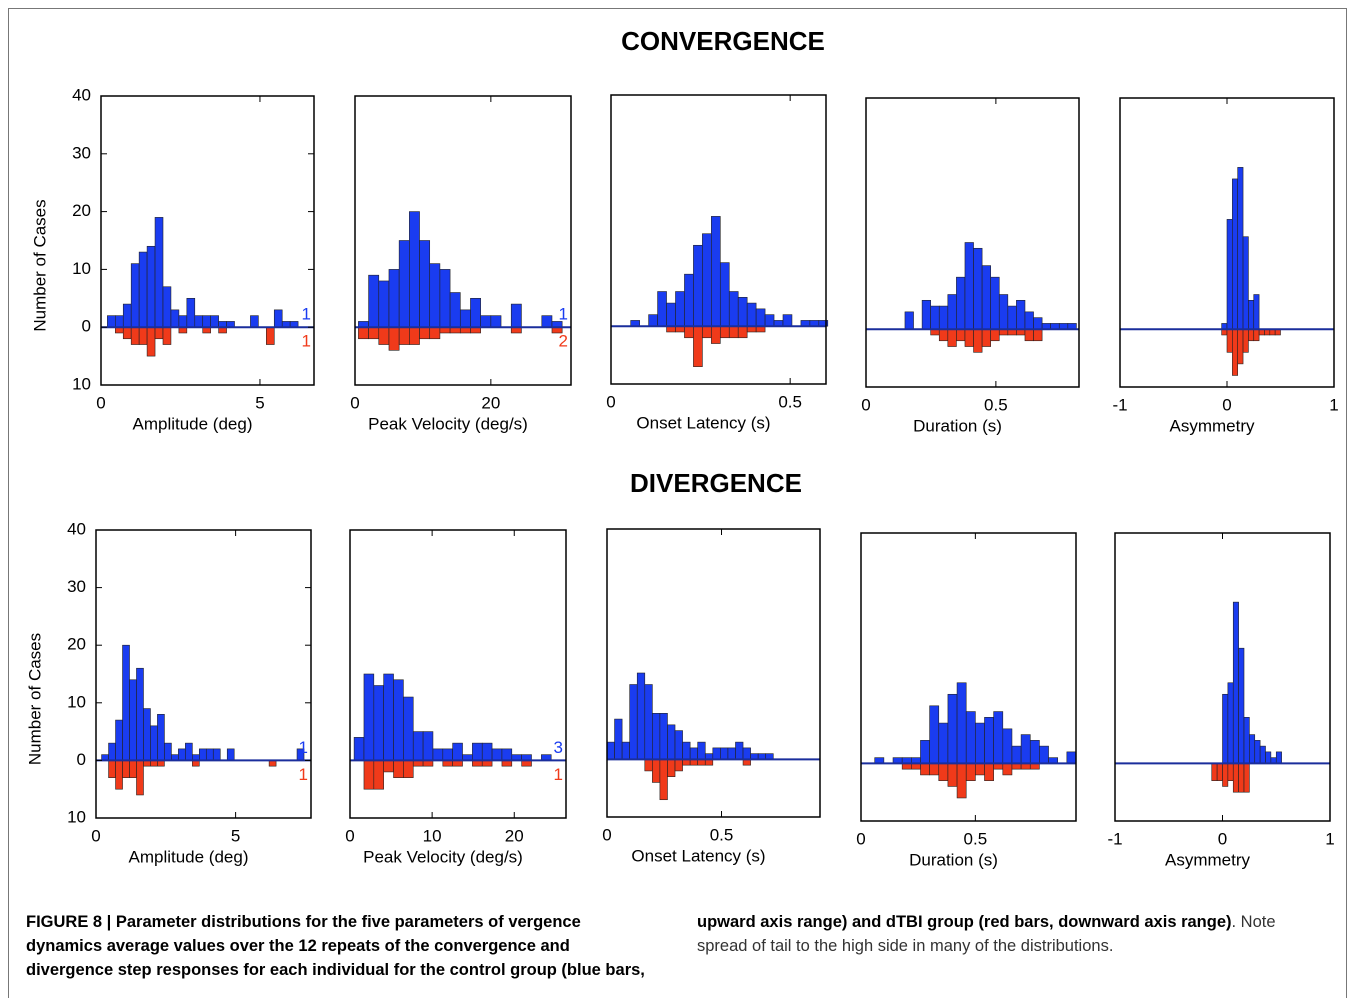  I want to click on x-axis-label: Duration (s), so click(957, 425).